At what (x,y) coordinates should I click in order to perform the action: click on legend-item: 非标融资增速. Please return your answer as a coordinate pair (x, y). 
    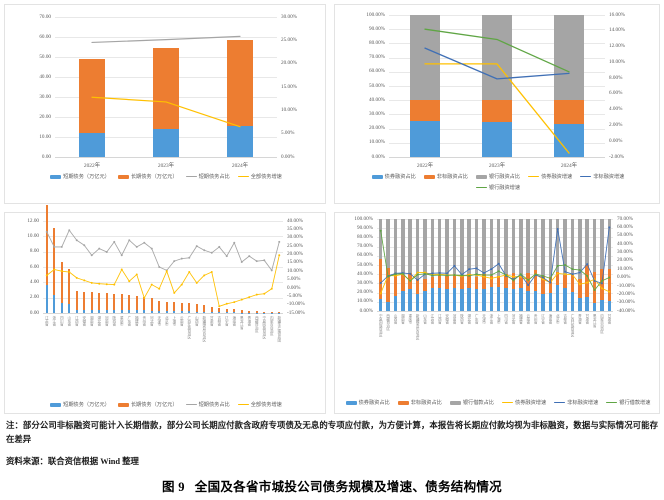
    Looking at the image, I should click on (576, 402).